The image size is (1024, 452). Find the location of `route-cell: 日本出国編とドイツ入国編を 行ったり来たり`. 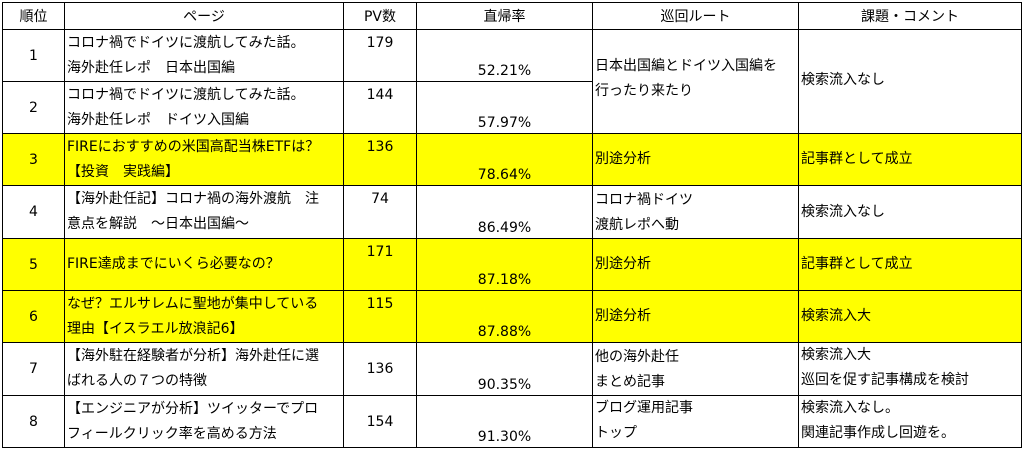

route-cell: 日本出国編とドイツ入国編を 行ったり来たり is located at coordinates (695, 81).